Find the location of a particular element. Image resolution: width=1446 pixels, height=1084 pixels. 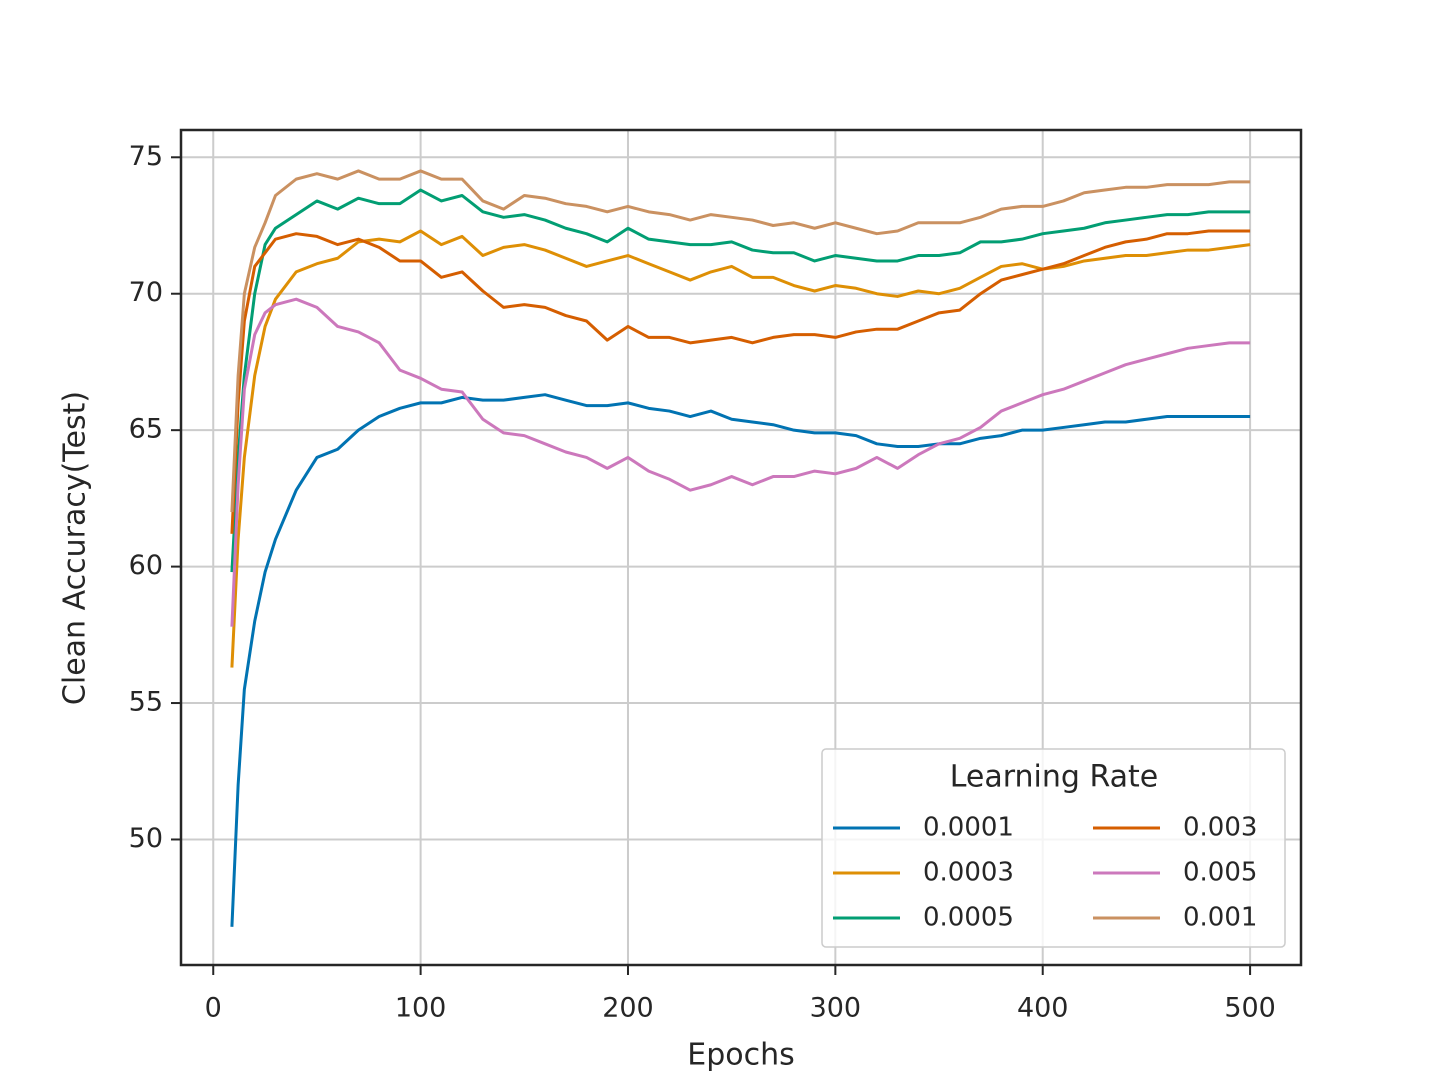

legend-label: 0.005 is located at coordinates (1220, 873).